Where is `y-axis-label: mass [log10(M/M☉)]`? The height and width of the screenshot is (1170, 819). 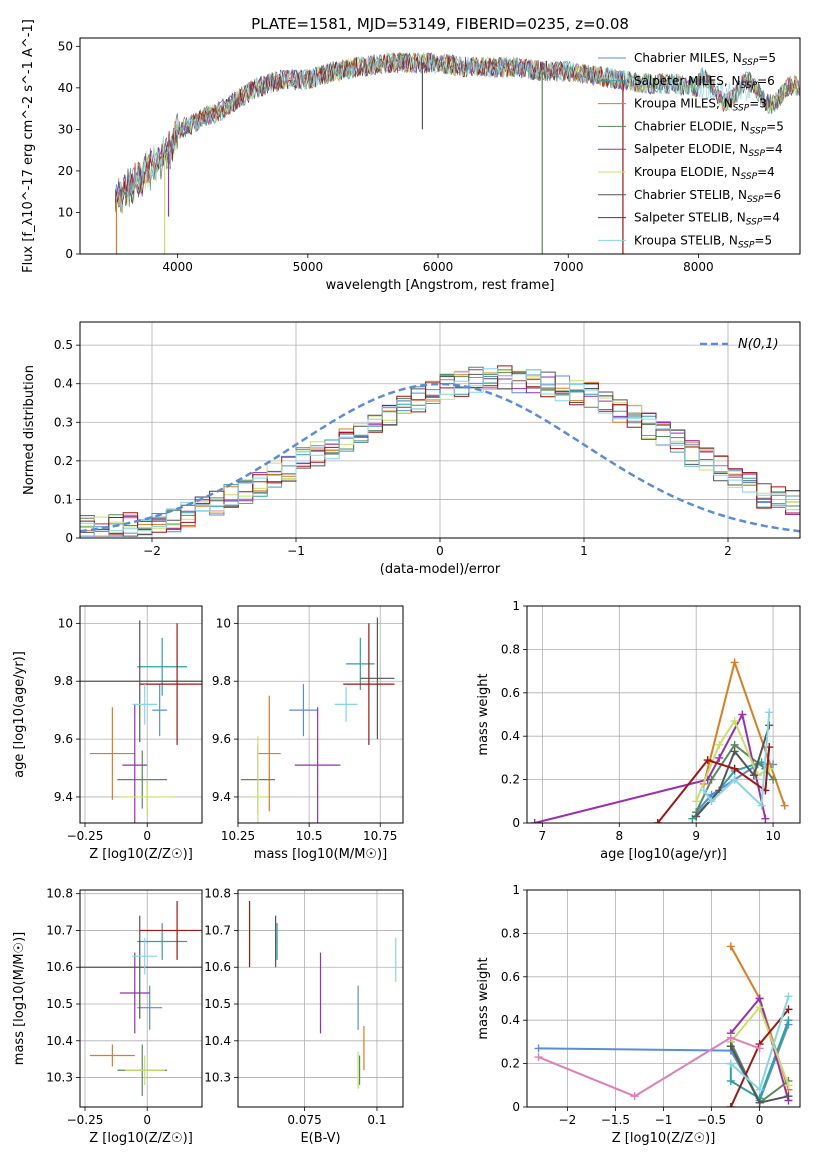 y-axis-label: mass [log10(M/M☉)] is located at coordinates (19, 998).